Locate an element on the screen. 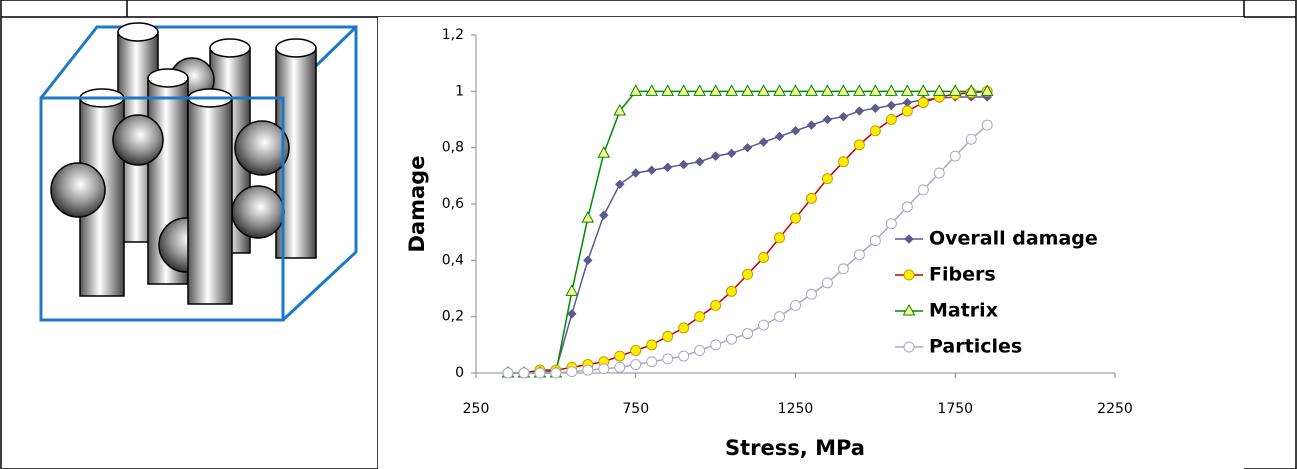 The width and height of the screenshot is (1297, 469). y-axis-title: Damage is located at coordinates (417, 204).